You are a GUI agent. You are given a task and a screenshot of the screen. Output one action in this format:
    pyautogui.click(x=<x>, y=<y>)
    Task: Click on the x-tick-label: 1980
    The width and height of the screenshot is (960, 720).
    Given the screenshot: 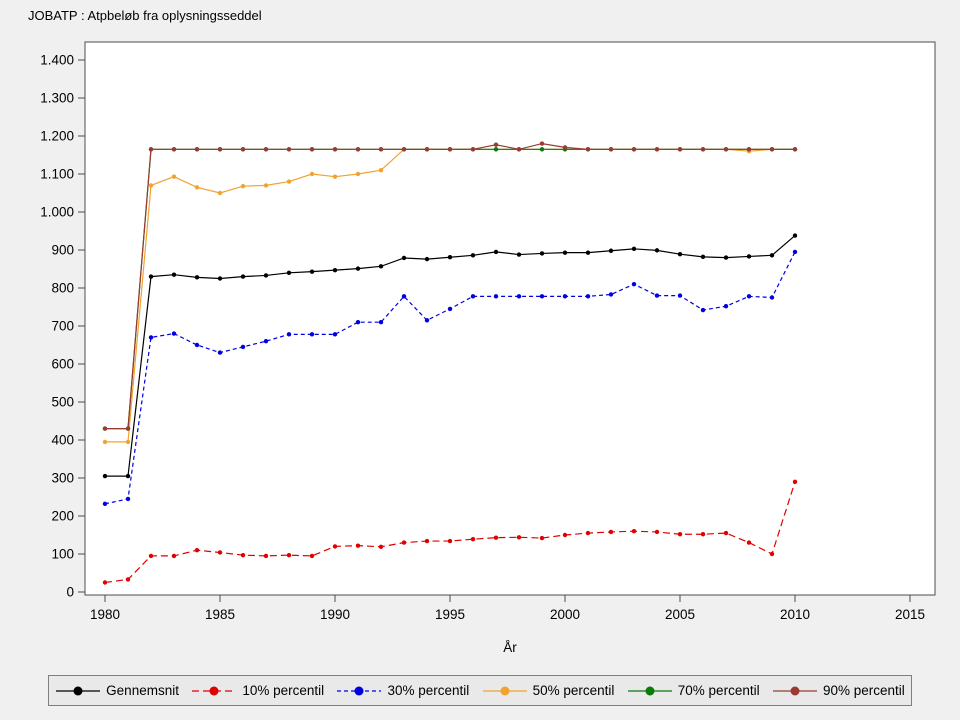 What is the action you would take?
    pyautogui.click(x=105, y=614)
    